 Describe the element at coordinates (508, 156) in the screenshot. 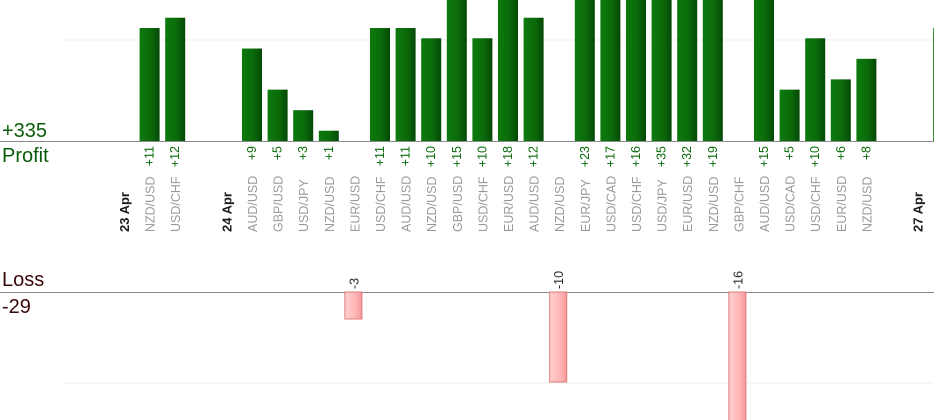

I see `value-label: +18` at that location.